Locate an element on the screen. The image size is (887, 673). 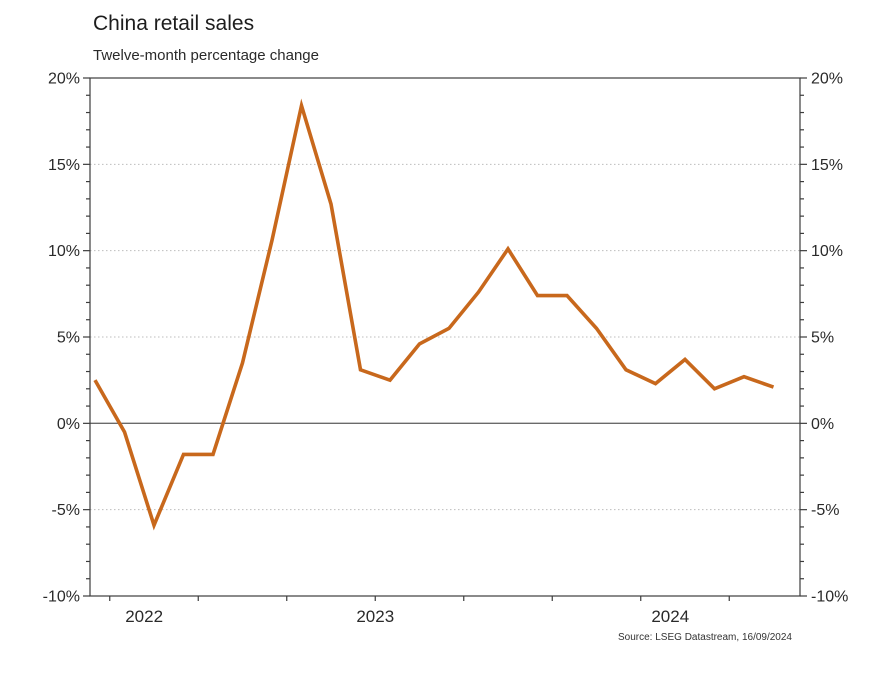
y-axis-label-left: 10% is located at coordinates (64, 251).